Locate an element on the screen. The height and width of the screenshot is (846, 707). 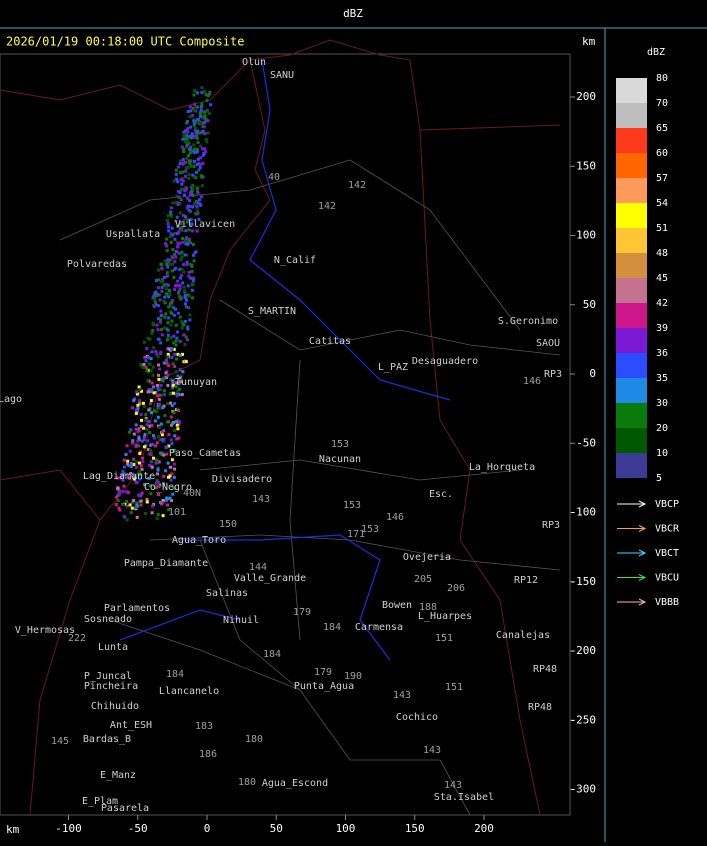
place-label: Lunta is located at coordinates (113, 647).